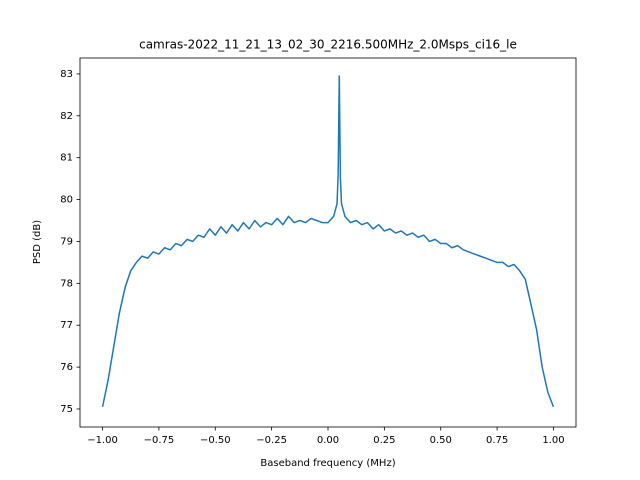 The width and height of the screenshot is (640, 480). What do you see at coordinates (66, 74) in the screenshot?
I see `y-tick-label: 83` at bounding box center [66, 74].